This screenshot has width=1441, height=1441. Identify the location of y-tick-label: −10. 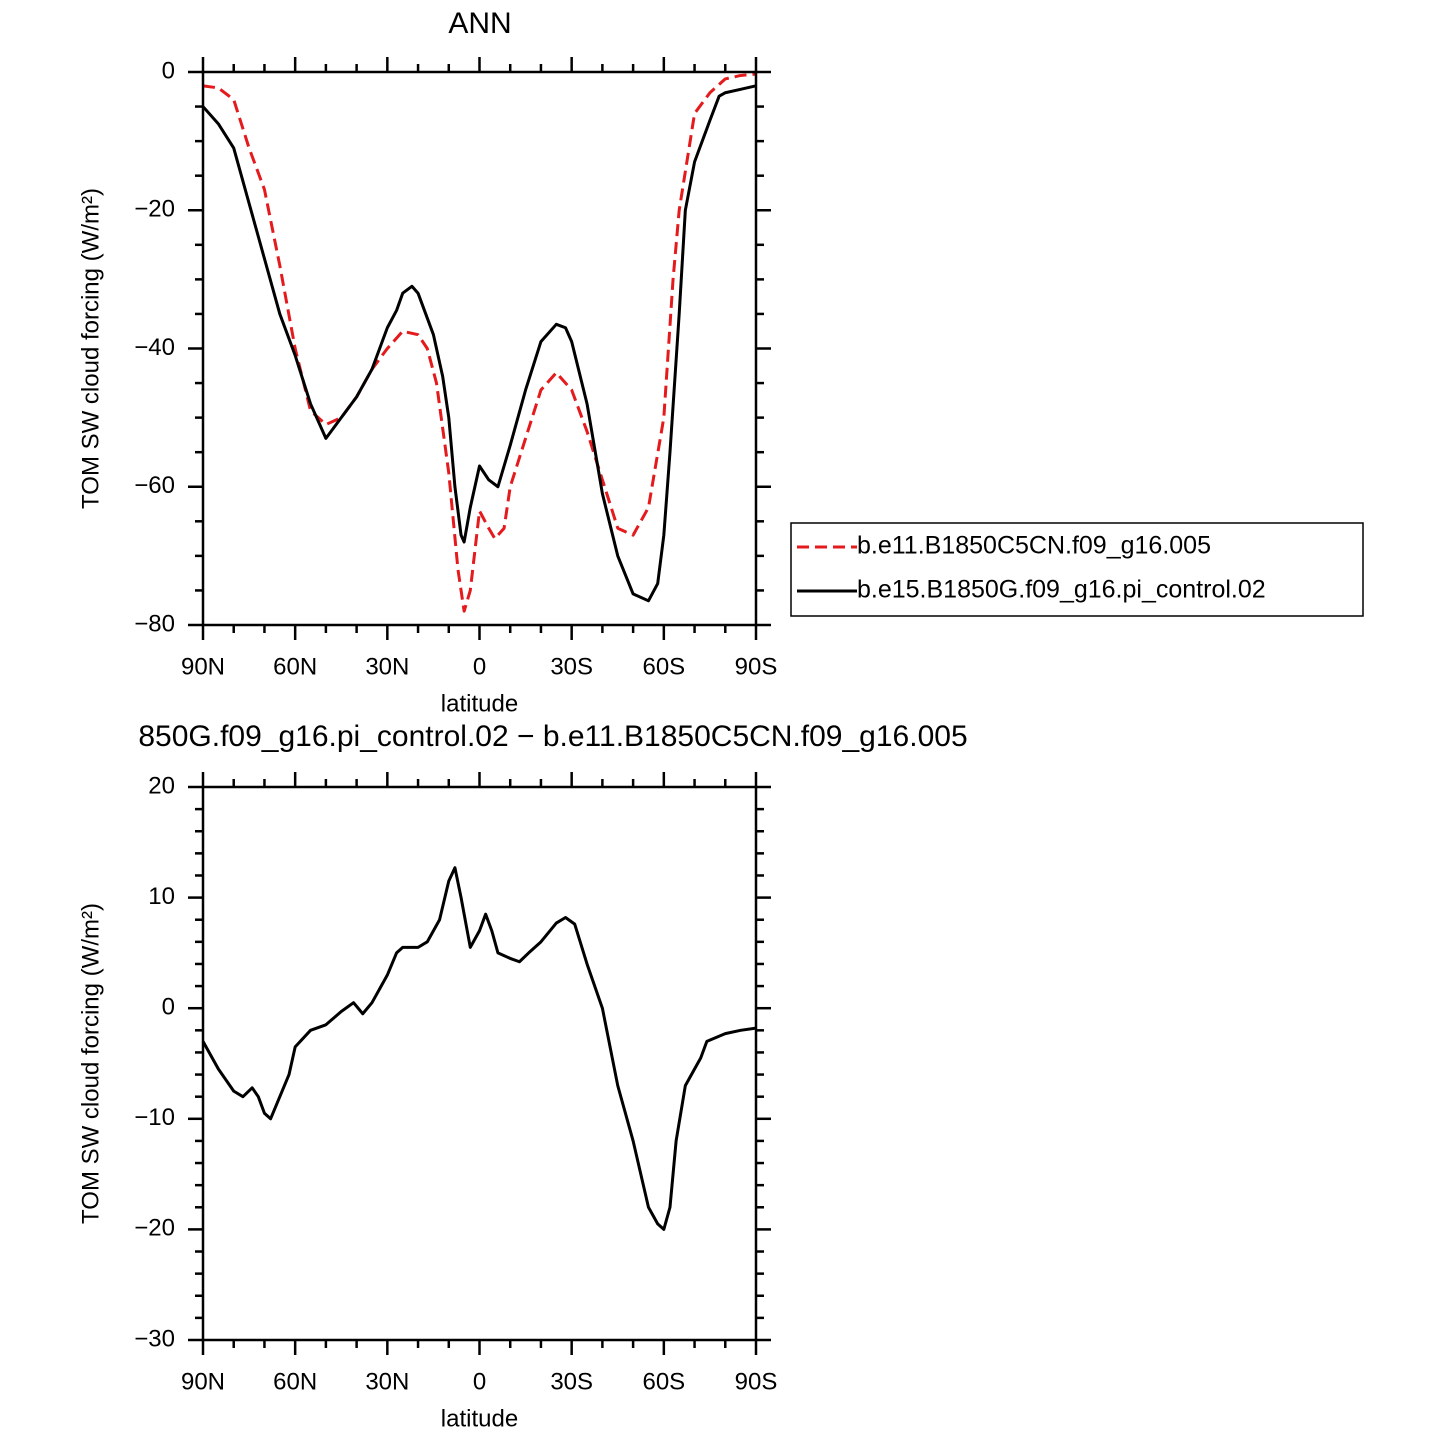
(154, 1117).